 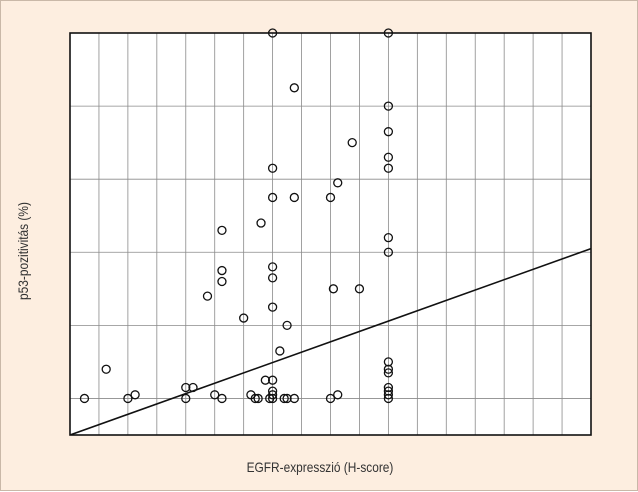 I want to click on y-axis-label: p53-pozitivitás (%), so click(x=23, y=251).